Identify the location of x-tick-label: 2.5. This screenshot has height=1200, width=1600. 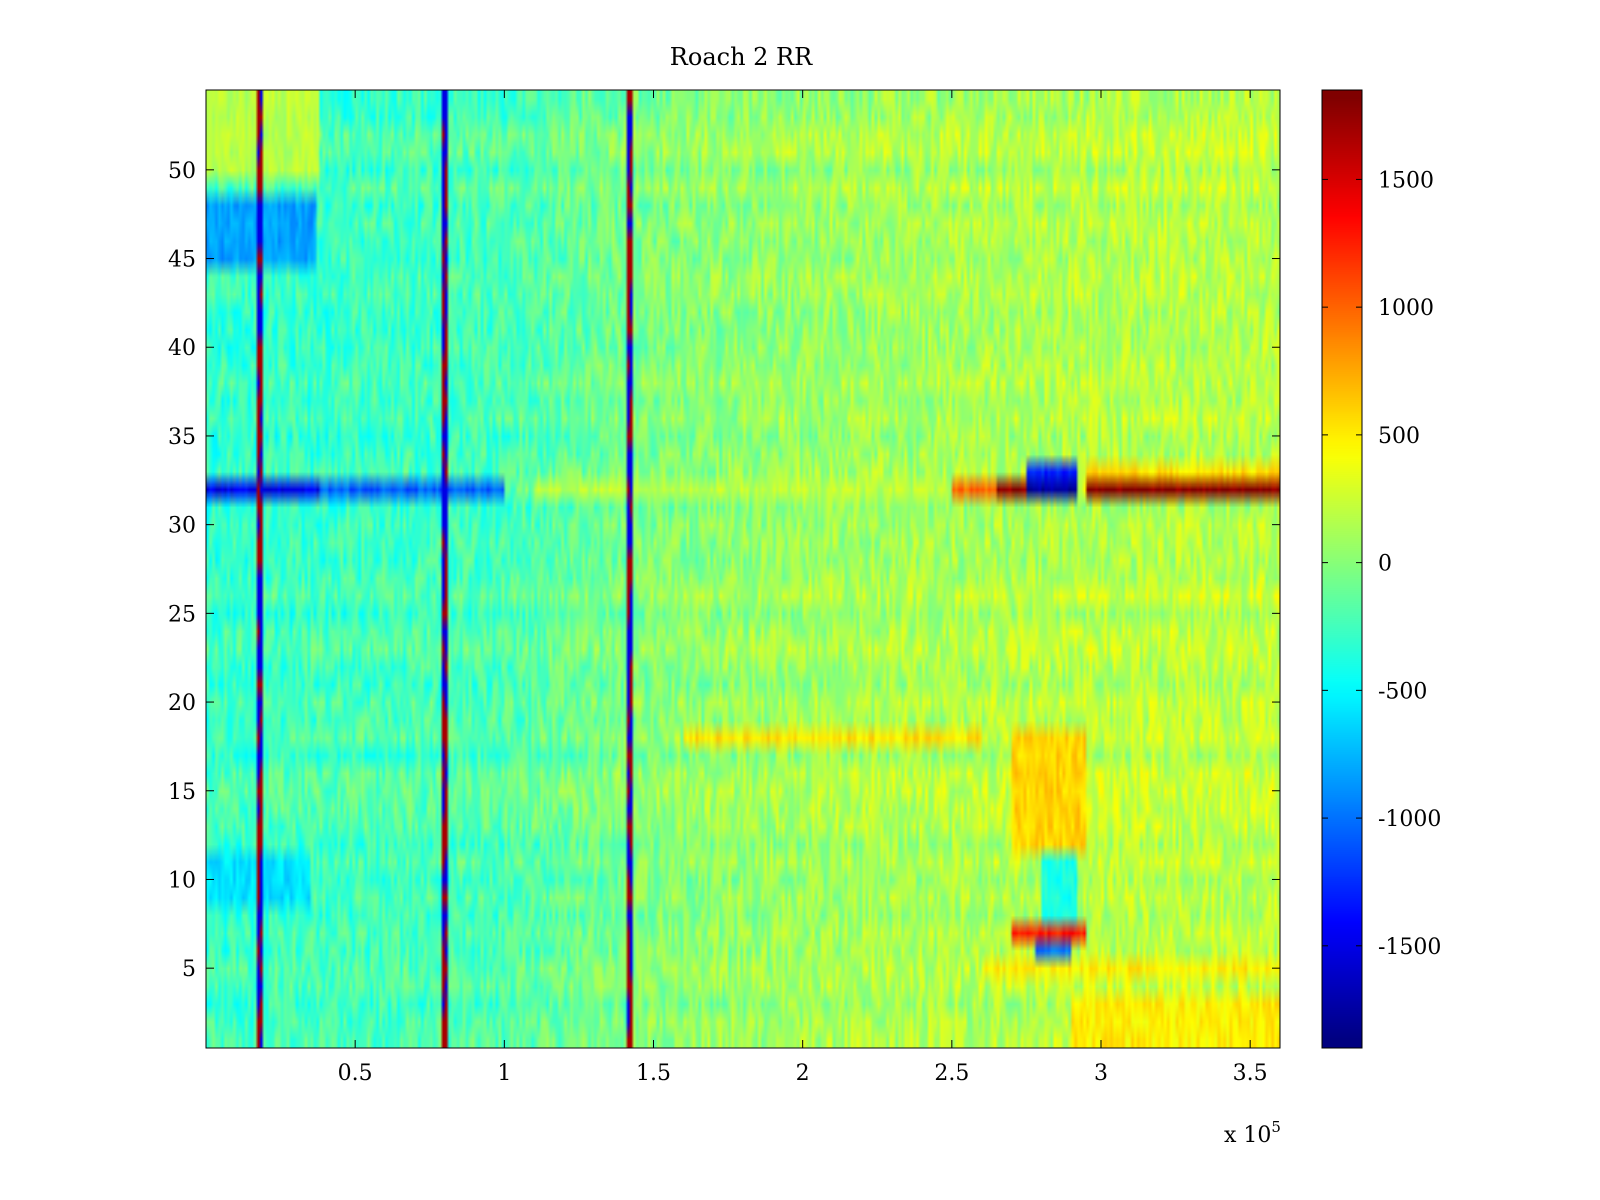
(951, 1073).